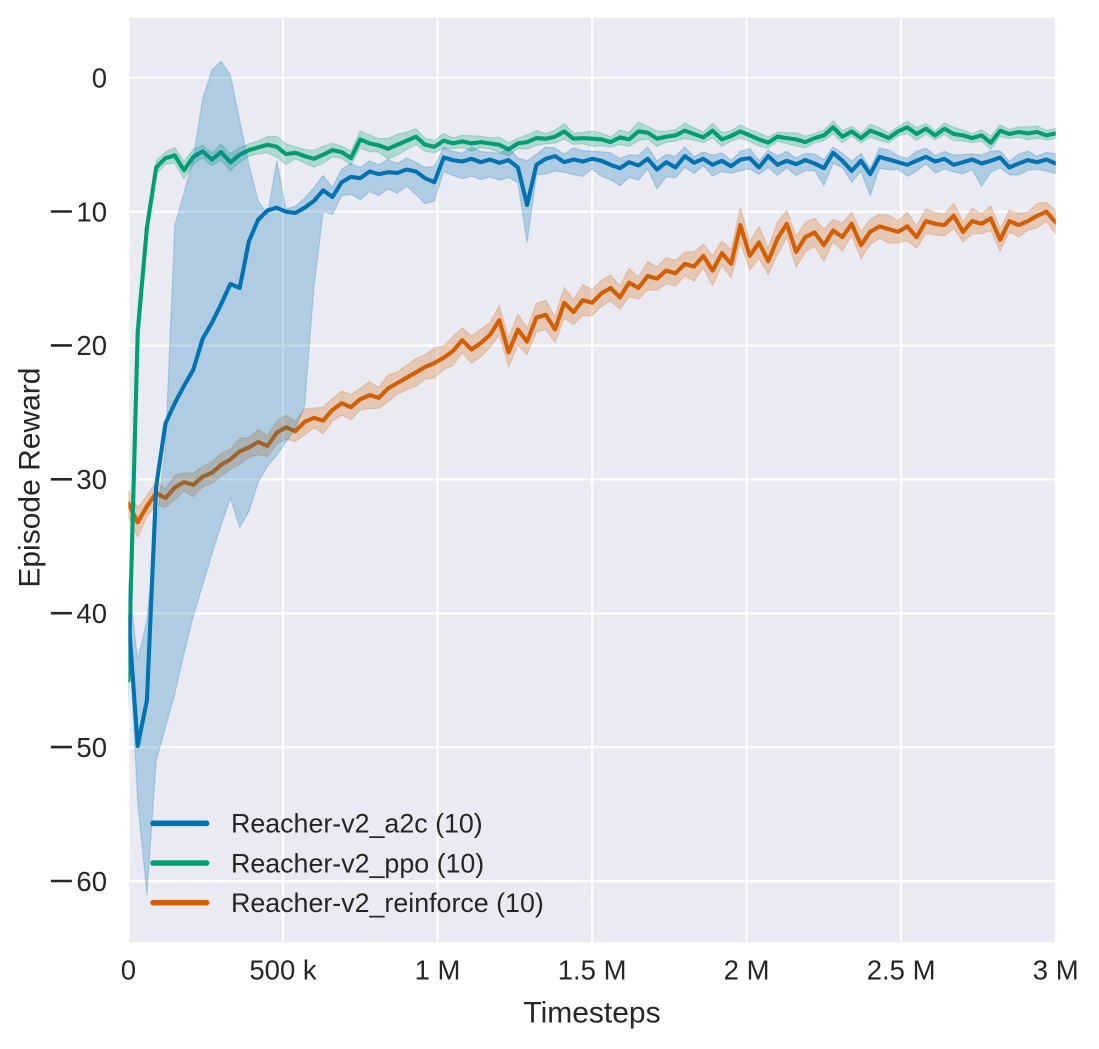 This screenshot has width=1099, height=1049. I want to click on svg-text: 50, so click(91, 747).